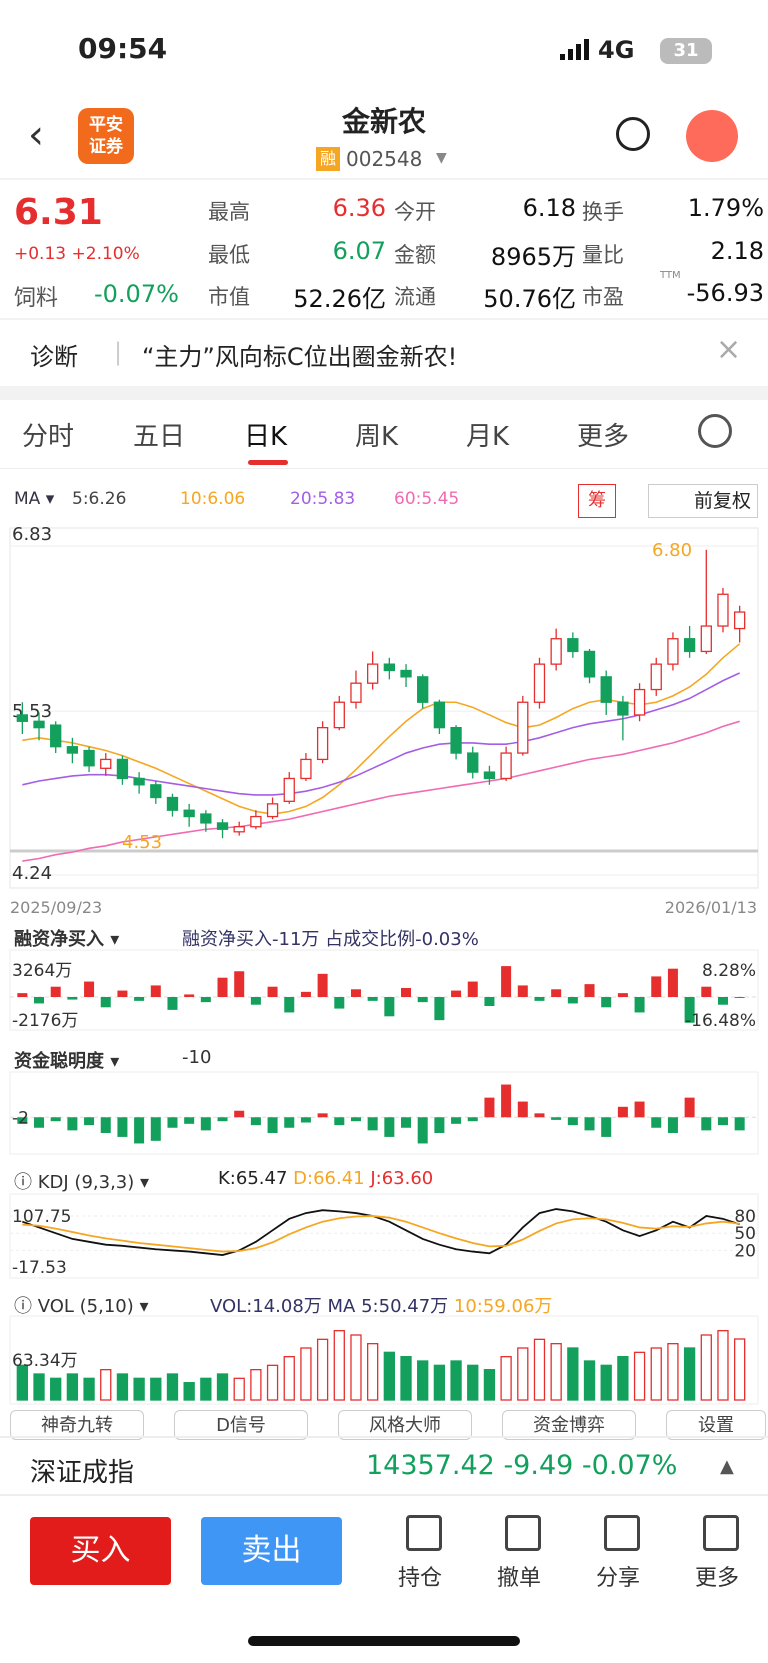  Describe the element at coordinates (271, 1551) in the screenshot. I see `sell-button: 卖出` at that location.